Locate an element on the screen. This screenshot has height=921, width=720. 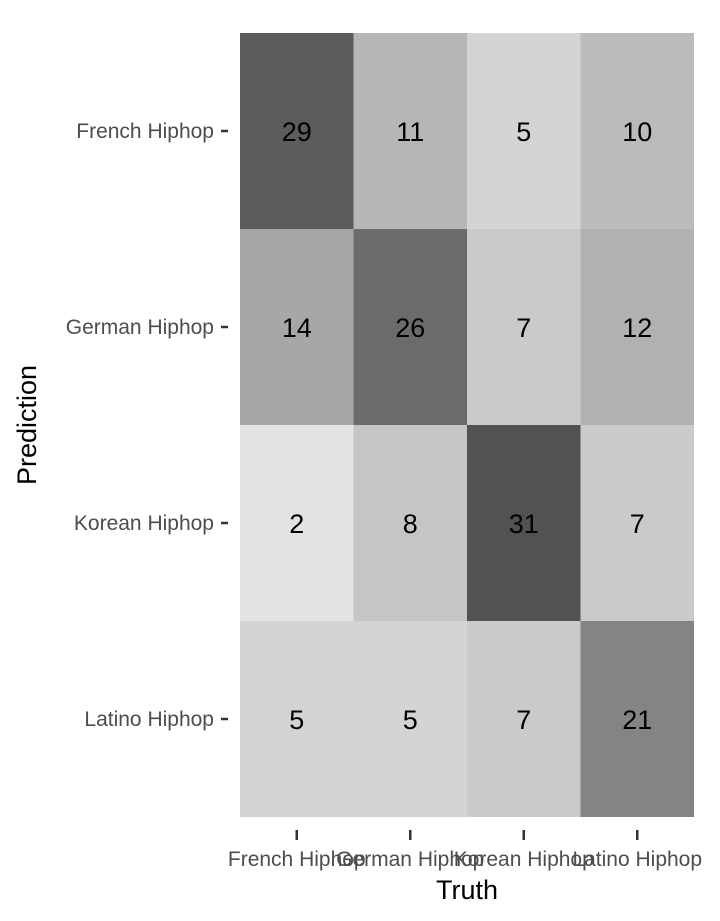
x-axis-tick-label: Korean Hiphop is located at coordinates (524, 859).